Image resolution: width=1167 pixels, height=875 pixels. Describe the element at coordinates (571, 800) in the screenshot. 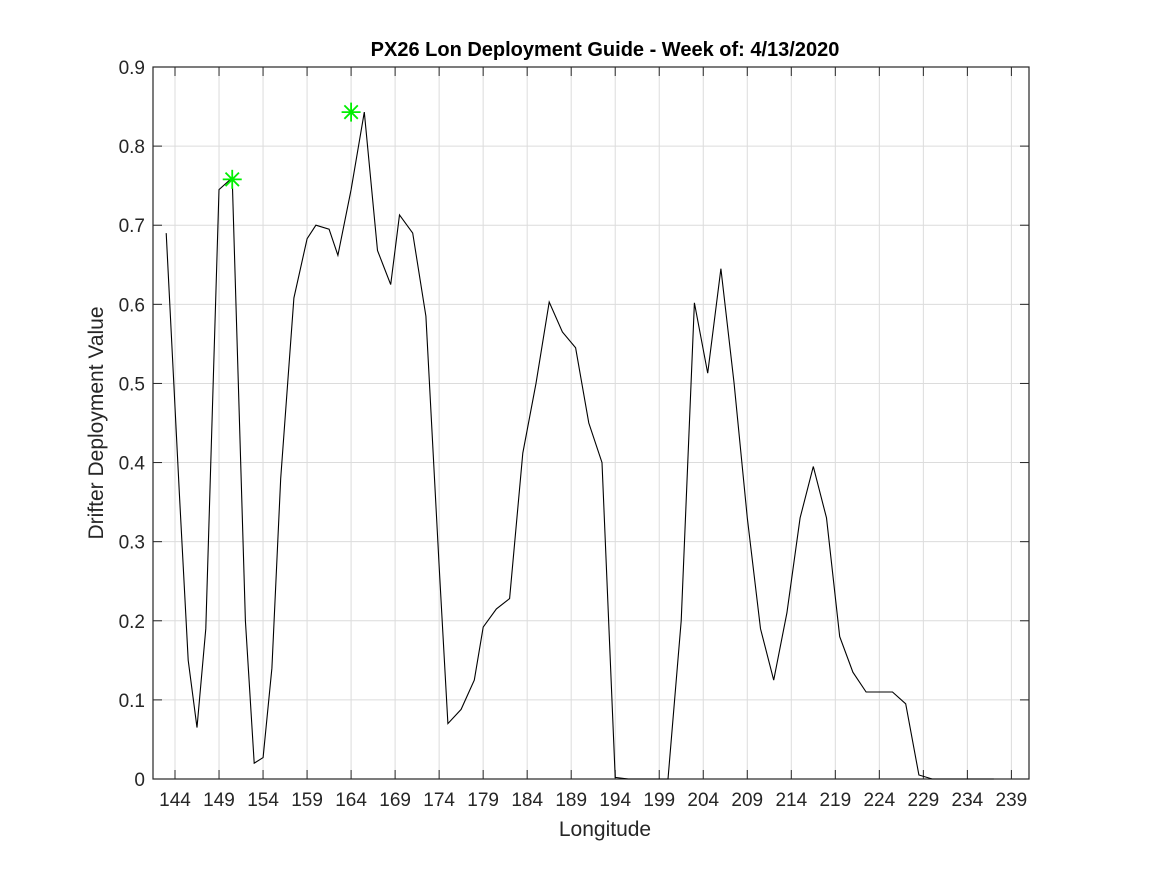

I see `x-tick-label: 189` at that location.